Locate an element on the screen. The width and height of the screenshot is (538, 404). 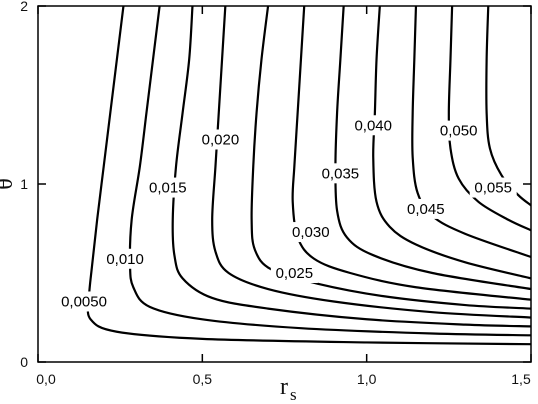
contour-label: 0,010 is located at coordinates (125, 259).